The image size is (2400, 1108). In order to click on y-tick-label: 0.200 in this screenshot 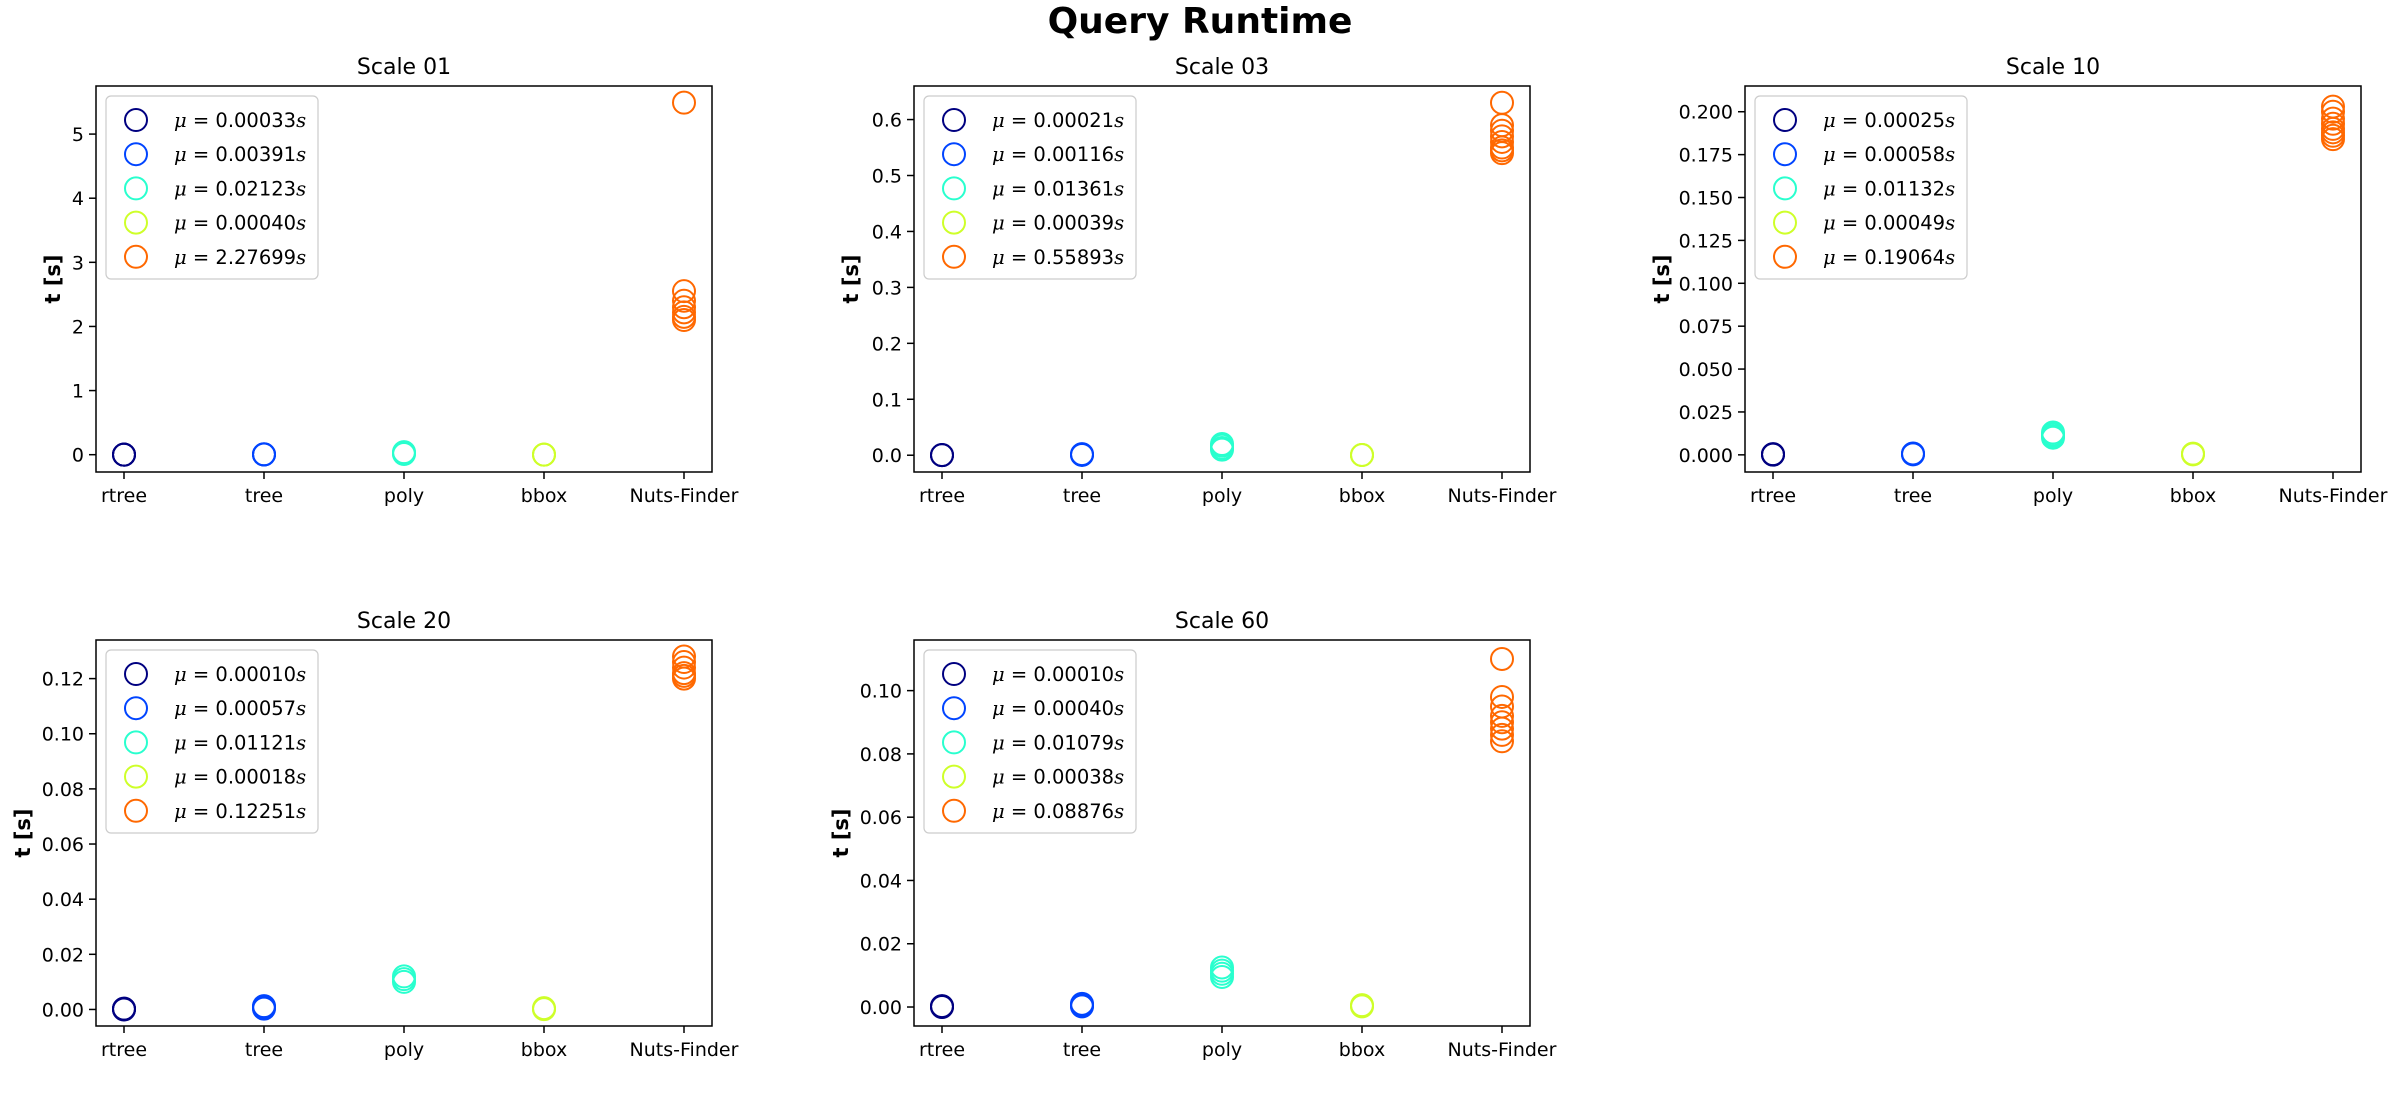, I will do `click(1706, 113)`.